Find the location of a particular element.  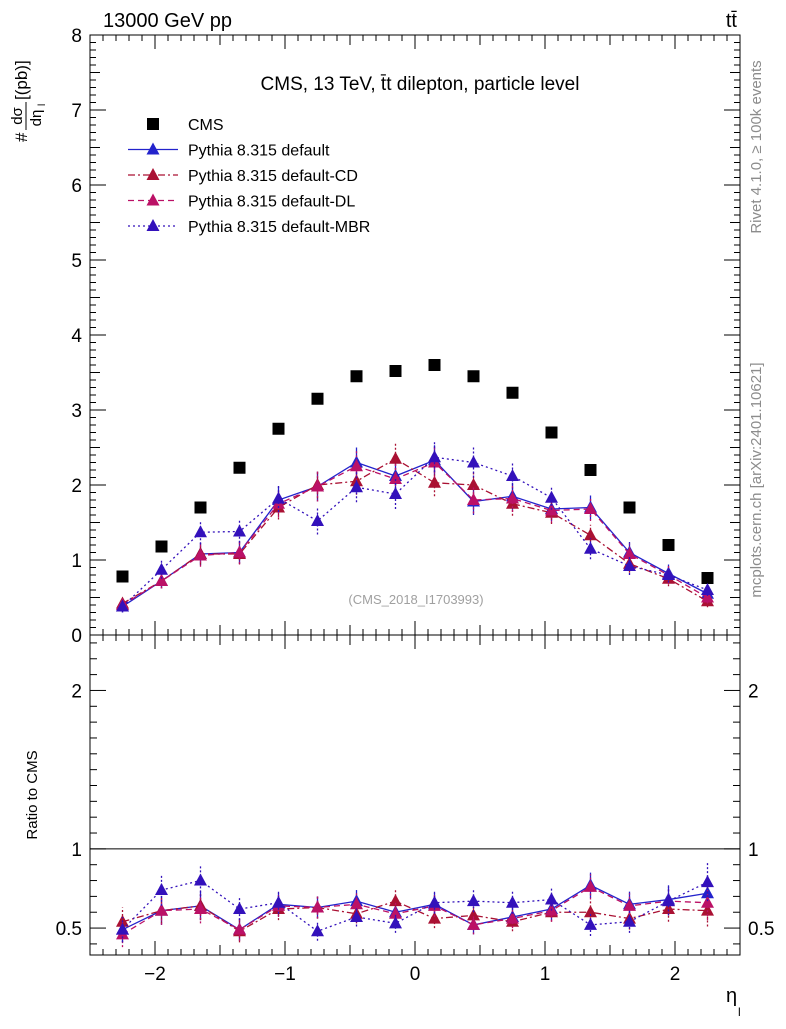

y-label-denominator: dη is located at coordinates (36, 118).